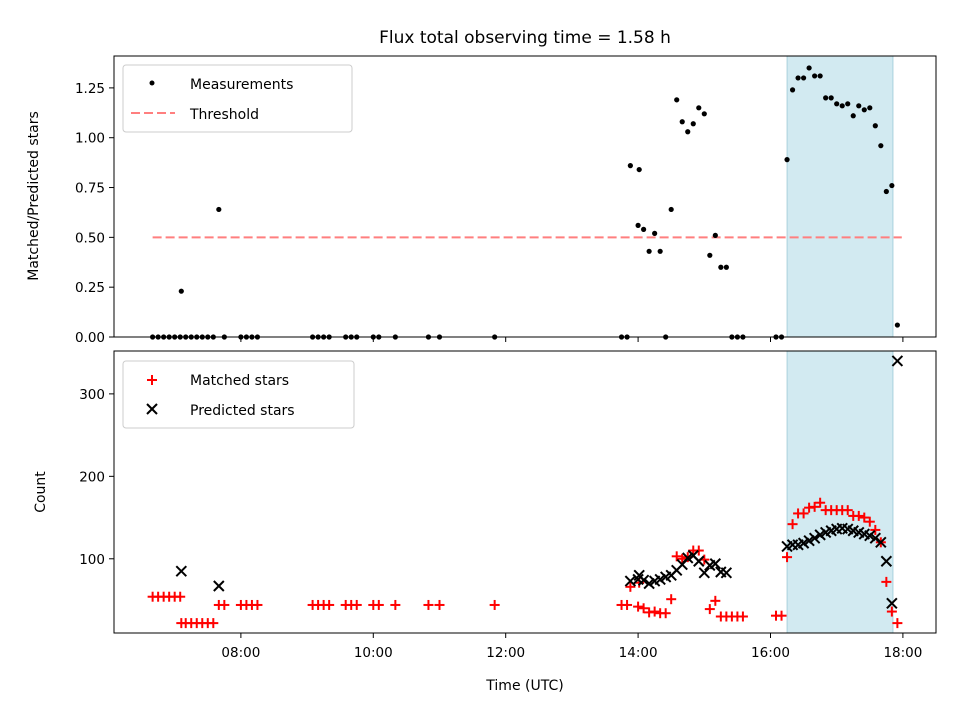 Image resolution: width=960 pixels, height=720 pixels. Describe the element at coordinates (242, 411) in the screenshot. I see `legend-predicted-label: Predicted stars` at that location.